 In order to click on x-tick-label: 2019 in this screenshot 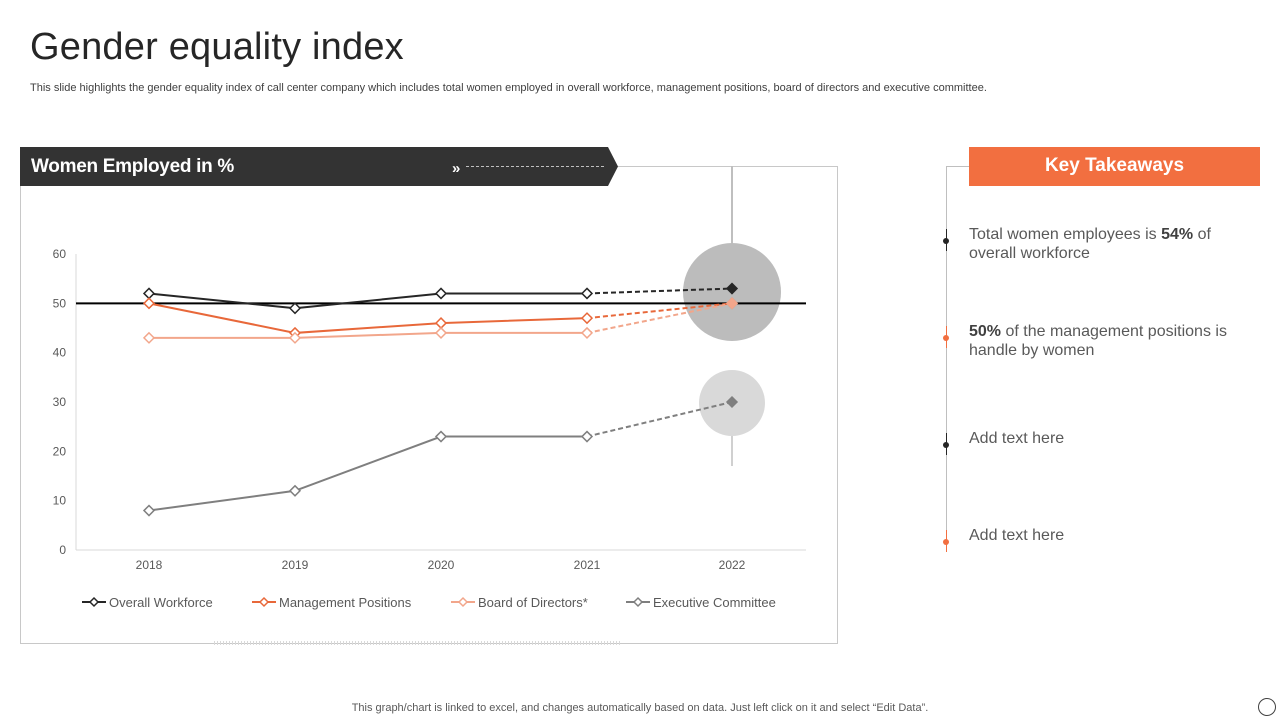, I will do `click(295, 565)`.